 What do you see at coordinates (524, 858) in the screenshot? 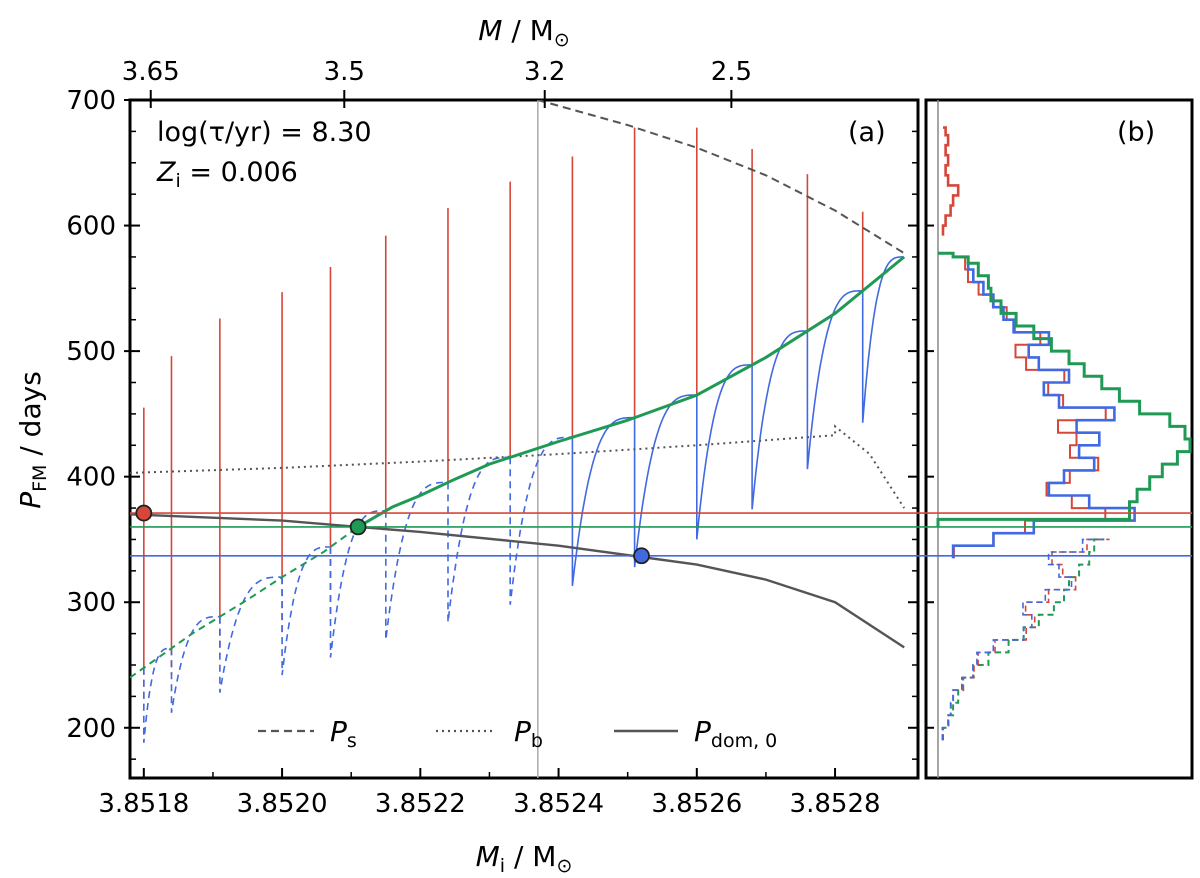
I see `x-axis-title: Mi / M⊙` at bounding box center [524, 858].